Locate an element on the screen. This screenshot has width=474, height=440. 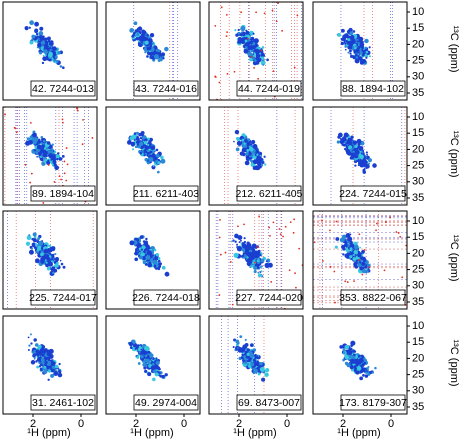
spectrum-panel: 227. 7244-020 is located at coordinates (256, 260).